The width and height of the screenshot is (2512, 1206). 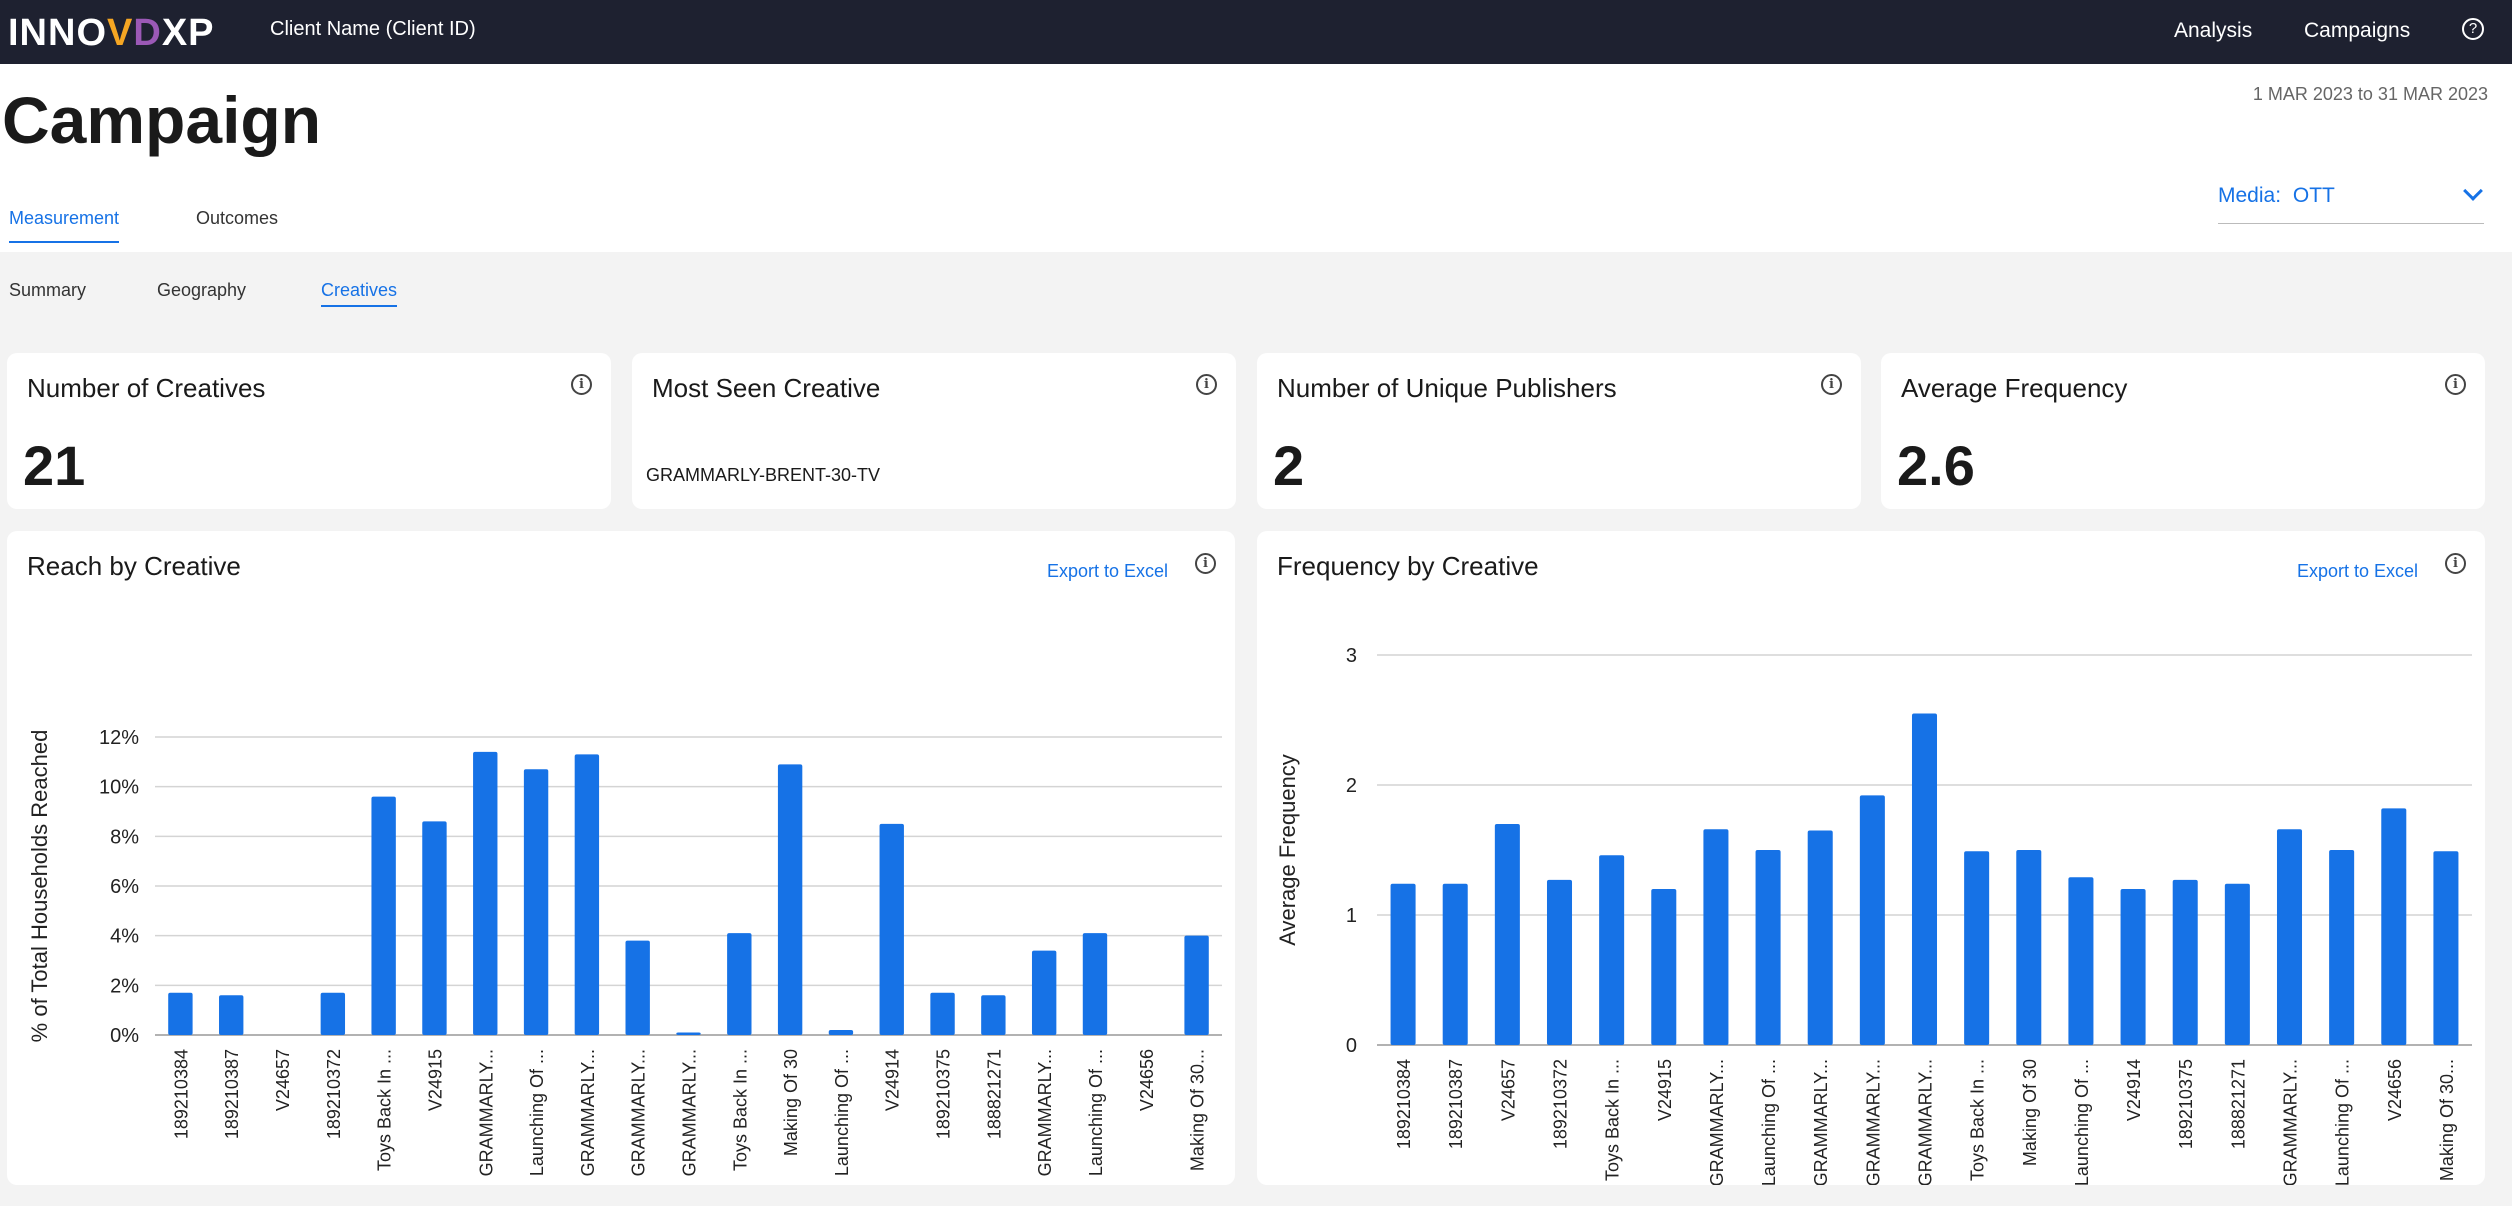 I want to click on media-label: Media:, so click(x=2250, y=195).